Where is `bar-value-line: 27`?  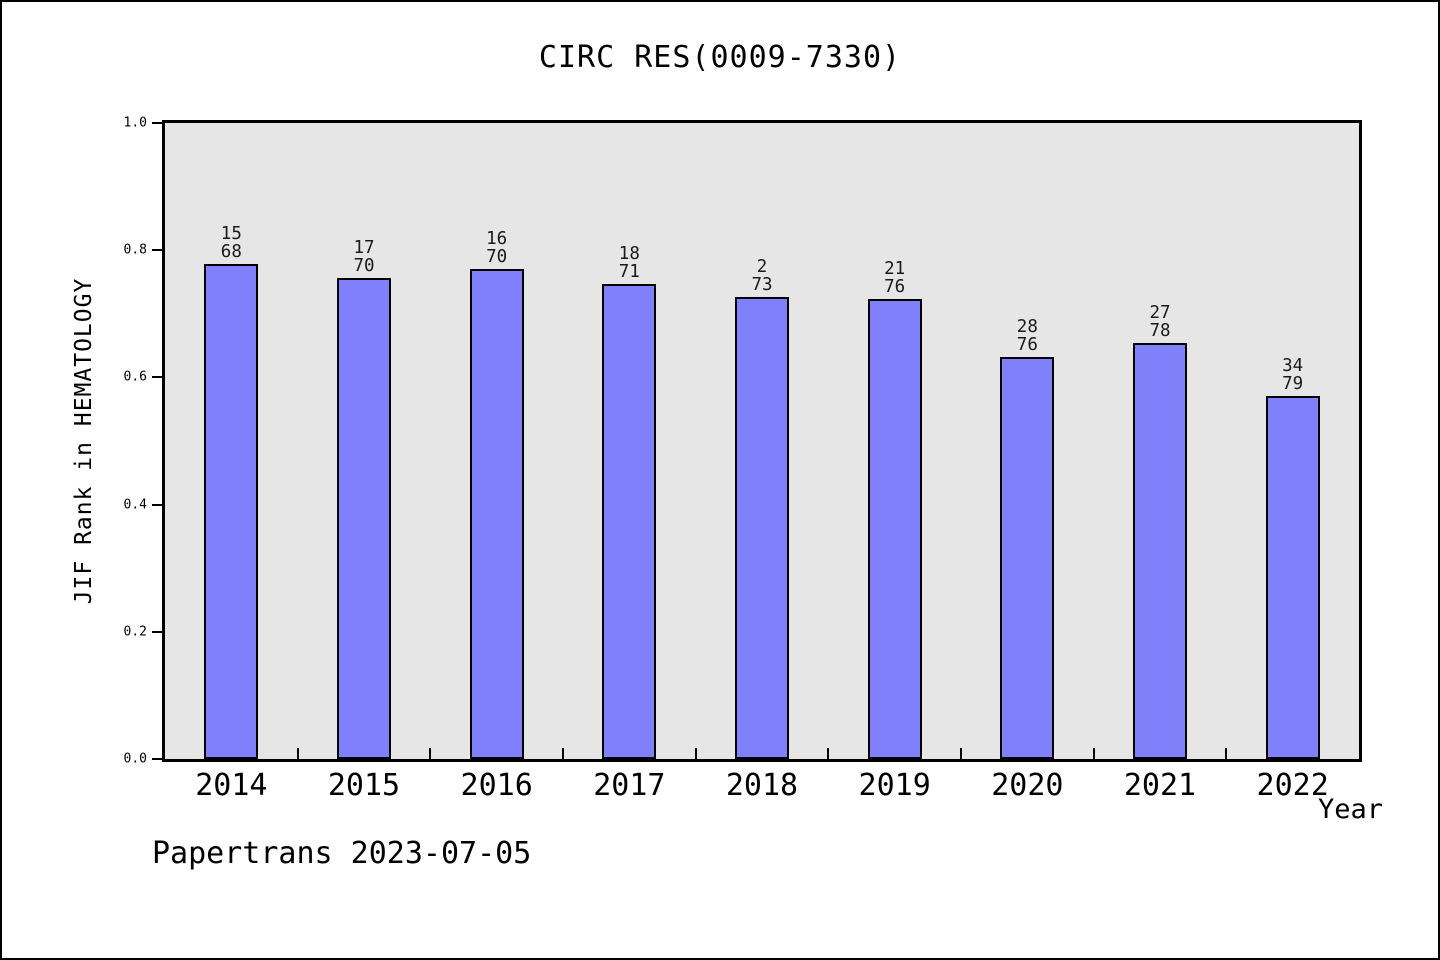 bar-value-line: 27 is located at coordinates (1160, 313).